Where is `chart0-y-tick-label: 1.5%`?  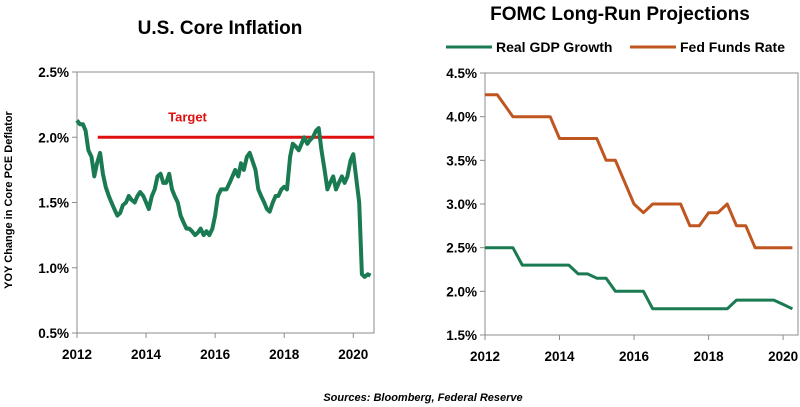 chart0-y-tick-label: 1.5% is located at coordinates (53, 203).